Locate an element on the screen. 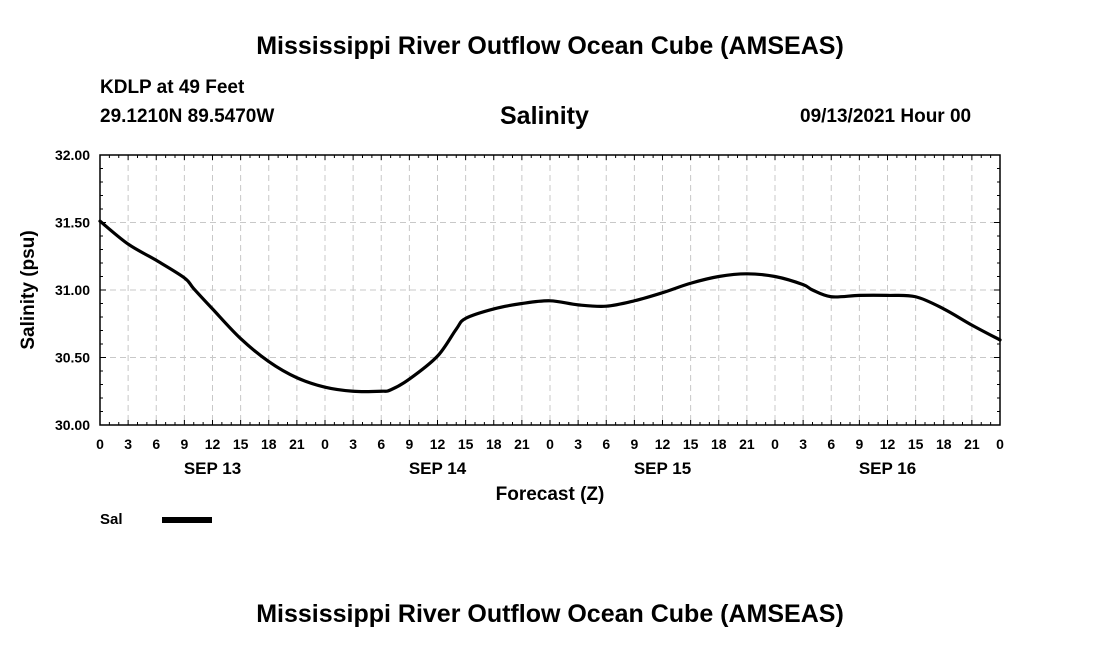 This screenshot has height=650, width=1100. station-label: KDLP at 49 Feet is located at coordinates (172, 87).